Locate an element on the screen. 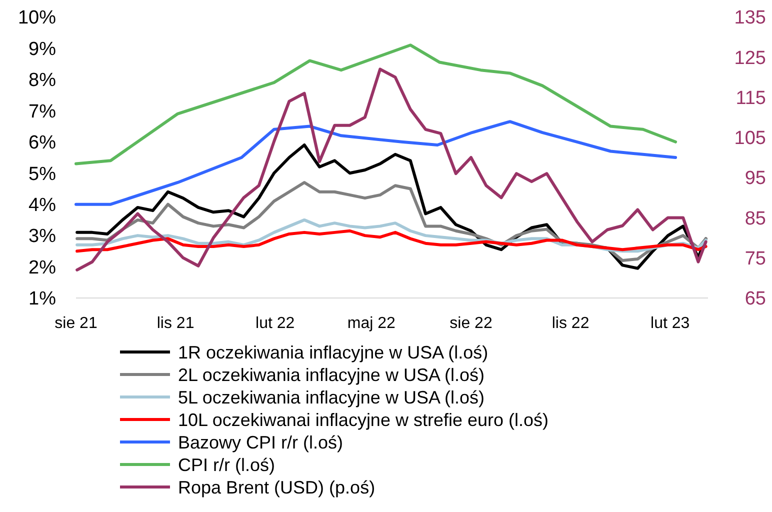 This screenshot has height=512, width=772. y-tick-label: 2% is located at coordinates (42, 267).